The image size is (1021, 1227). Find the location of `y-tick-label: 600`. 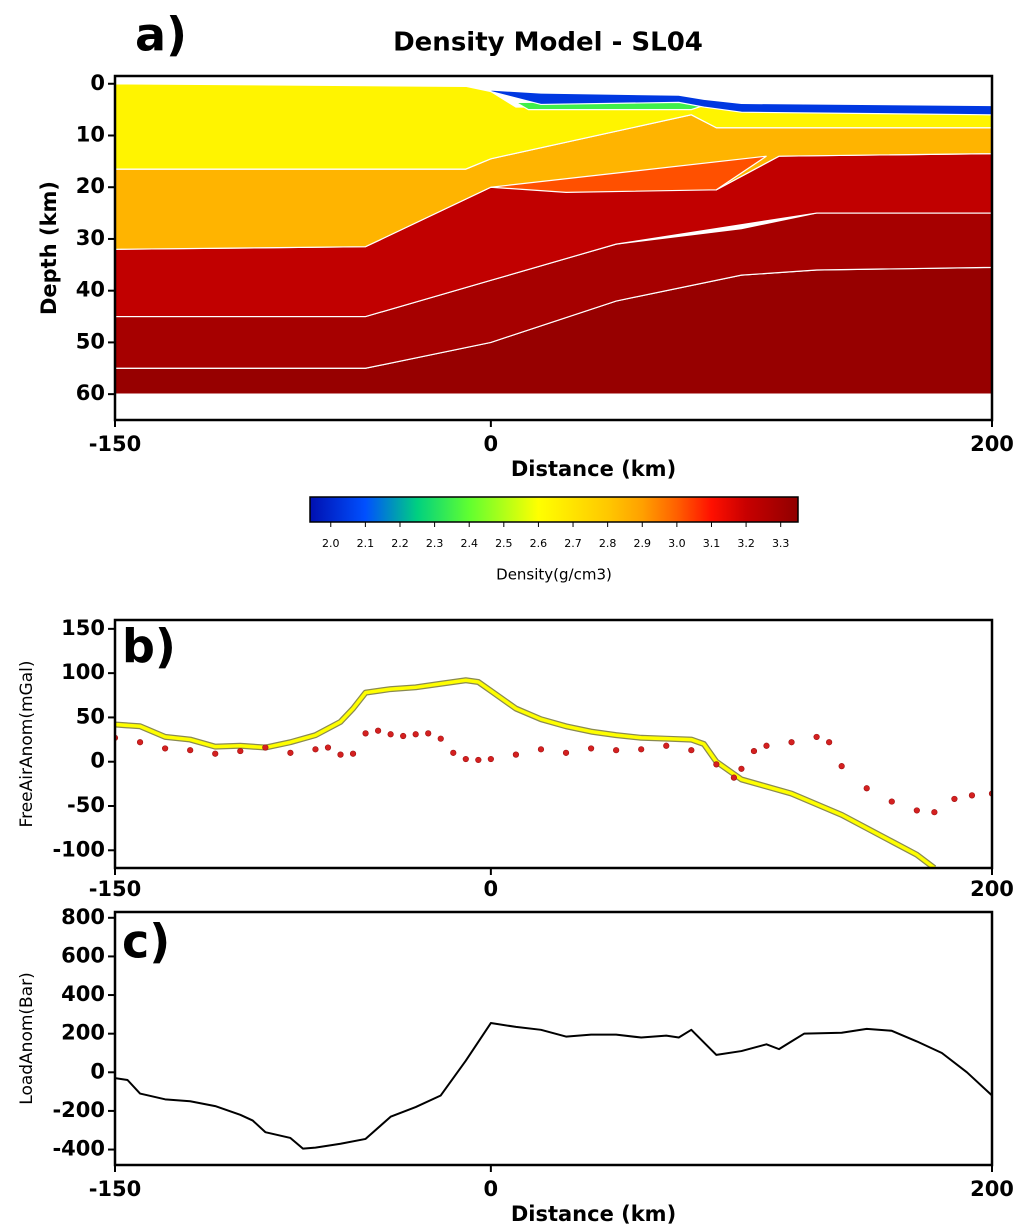

y-tick-label: 600 is located at coordinates (83, 955).